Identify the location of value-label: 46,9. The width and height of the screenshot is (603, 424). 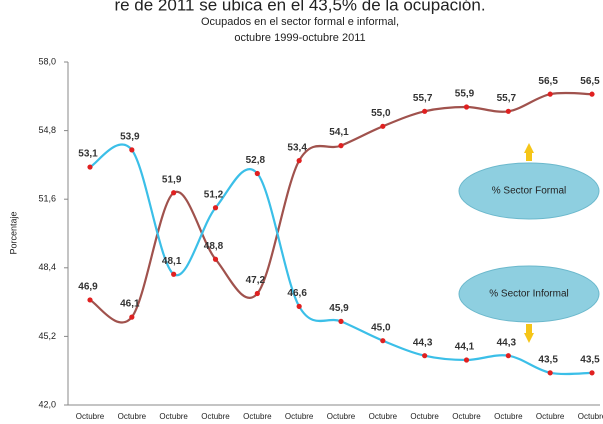
(88, 287).